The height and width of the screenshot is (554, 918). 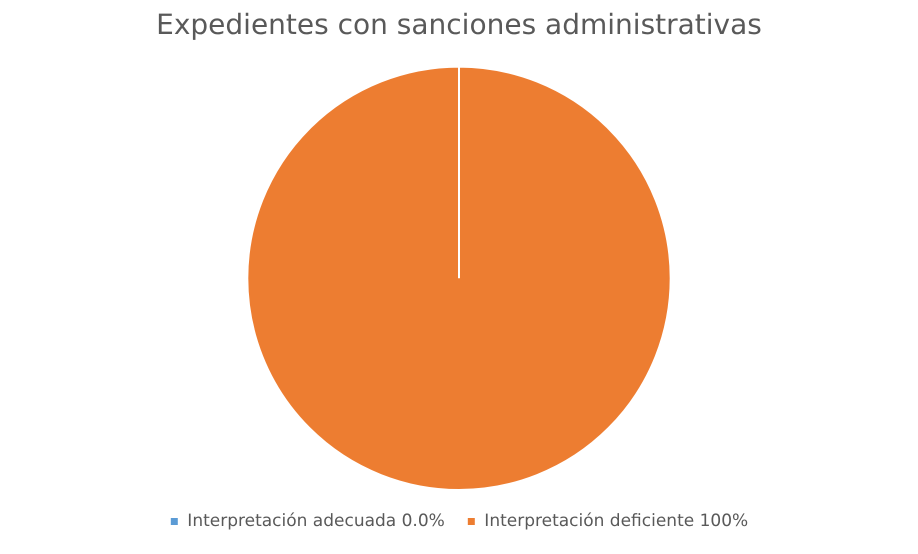 I want to click on chart-title: Expedientes con sanciones administrativas, so click(x=459, y=25).